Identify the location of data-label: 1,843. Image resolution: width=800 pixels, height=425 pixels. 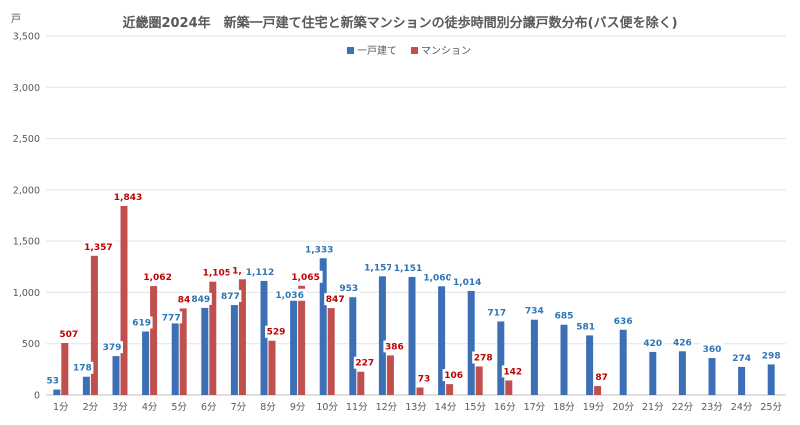
(128, 198).